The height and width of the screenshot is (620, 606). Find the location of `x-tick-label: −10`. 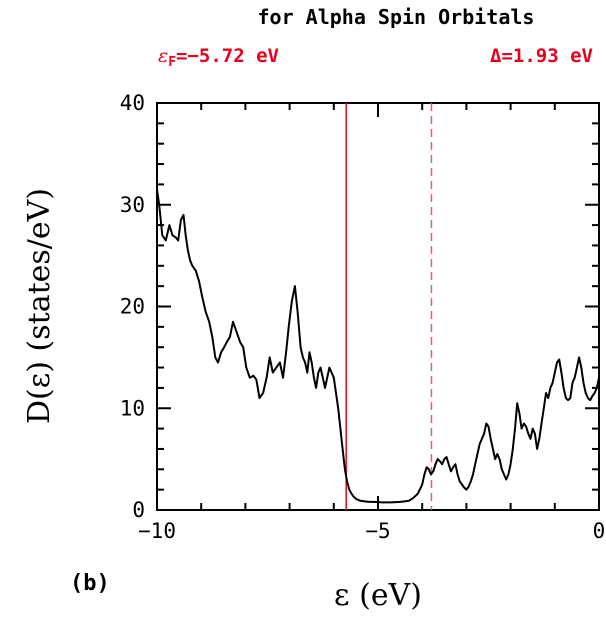

x-tick-label: −10 is located at coordinates (157, 531).